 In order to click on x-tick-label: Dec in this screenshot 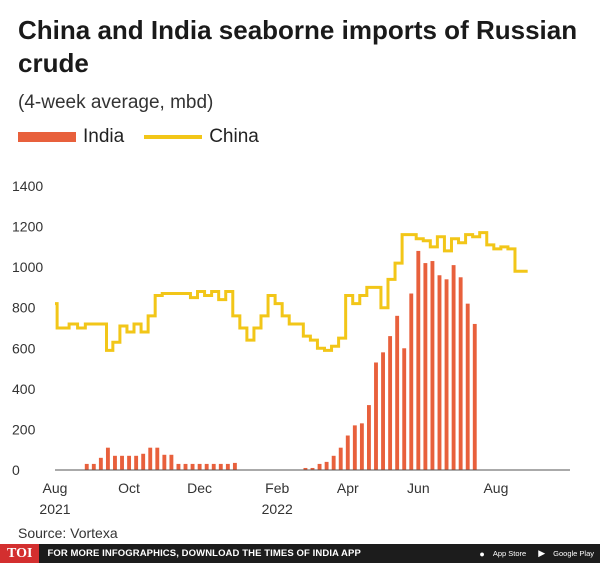, I will do `click(199, 488)`.